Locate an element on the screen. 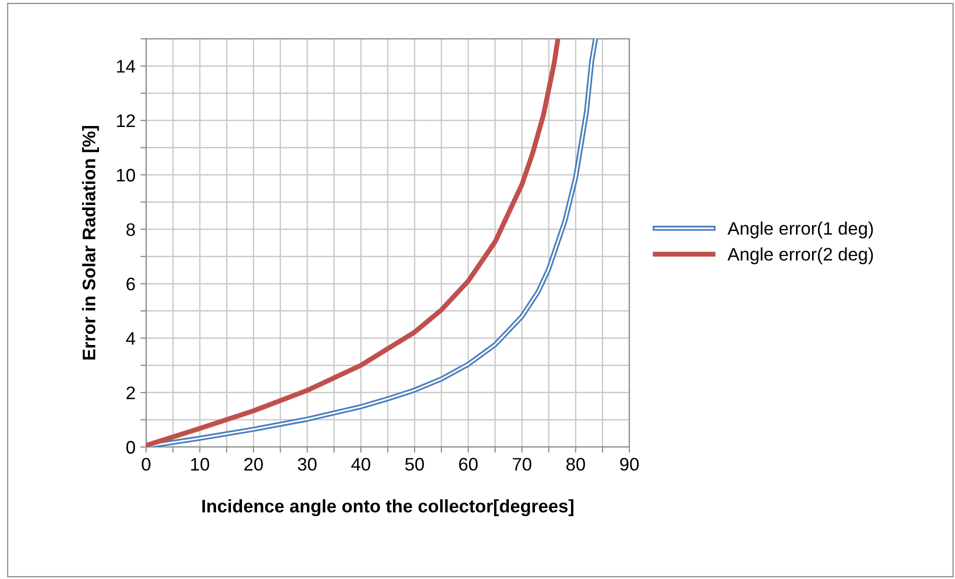 The image size is (955, 579). y-tick-label: 0 is located at coordinates (130, 447).